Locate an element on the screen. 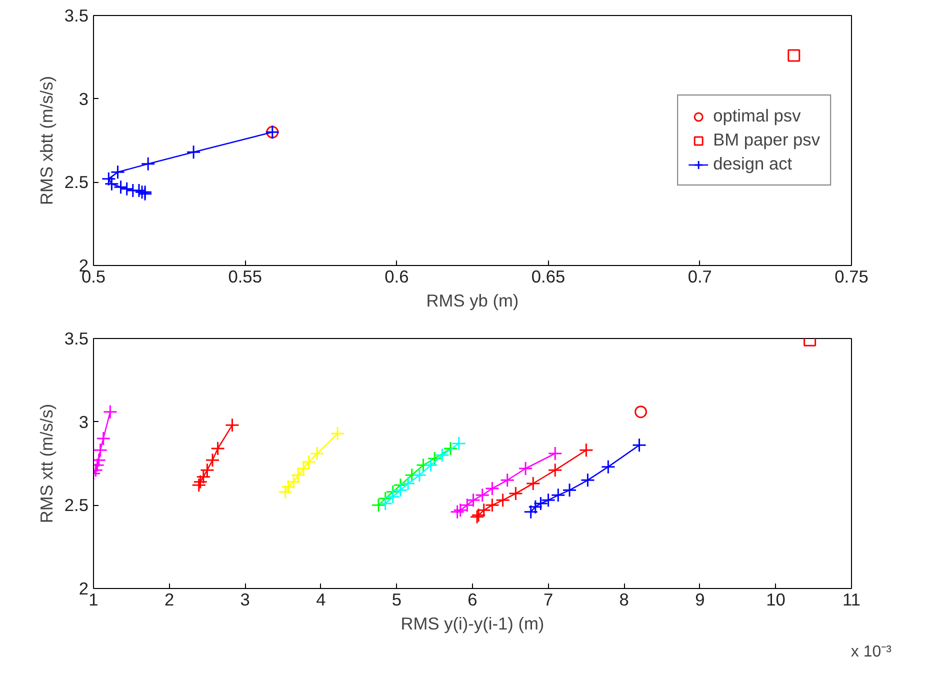 The height and width of the screenshot is (691, 941). x-tick-label: 4 is located at coordinates (321, 600).